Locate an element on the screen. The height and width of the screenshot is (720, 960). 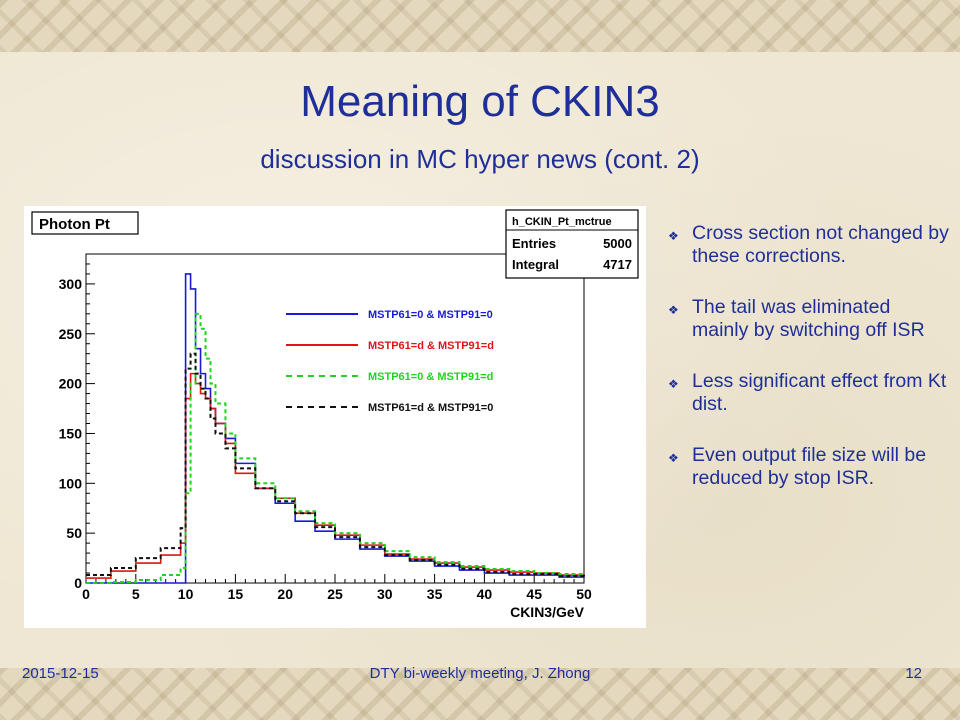
bullet-text: Less significant effect from Kt dist. is located at coordinates (819, 392).